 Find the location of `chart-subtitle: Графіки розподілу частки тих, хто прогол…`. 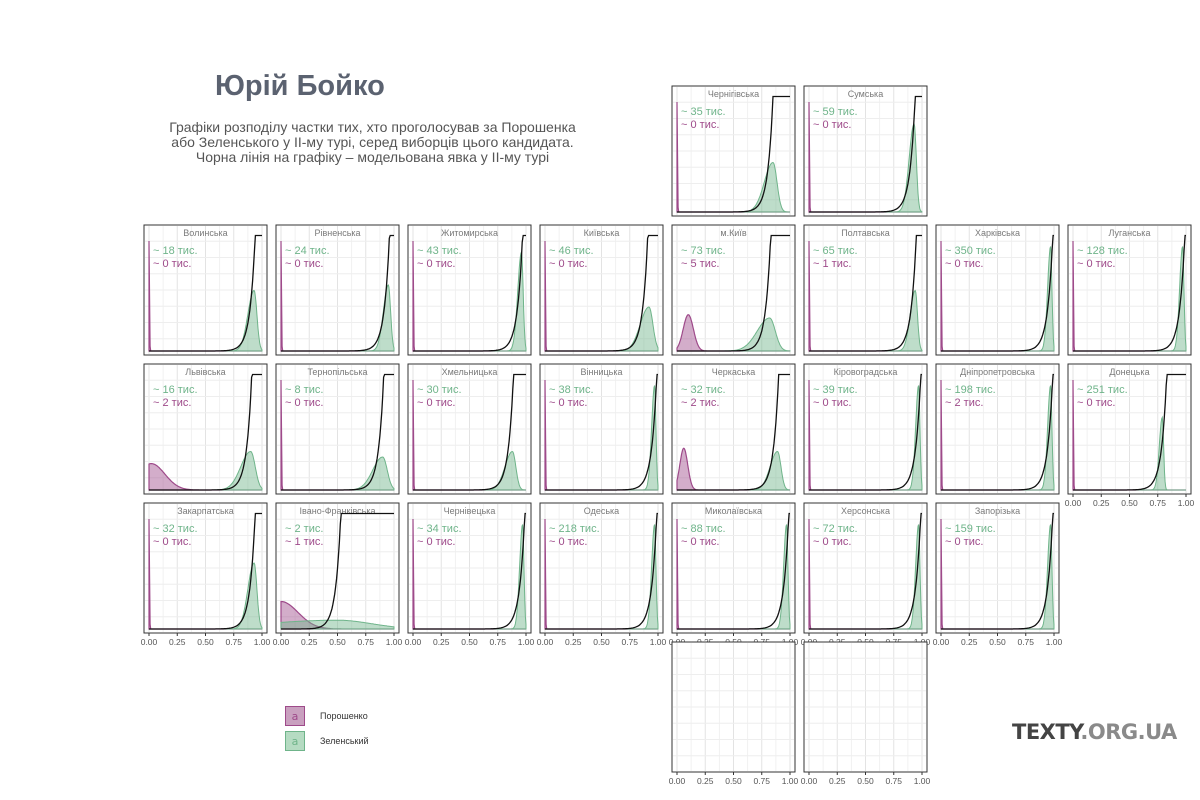

chart-subtitle: Графіки розподілу частки тих, хто прогол… is located at coordinates (372, 142).